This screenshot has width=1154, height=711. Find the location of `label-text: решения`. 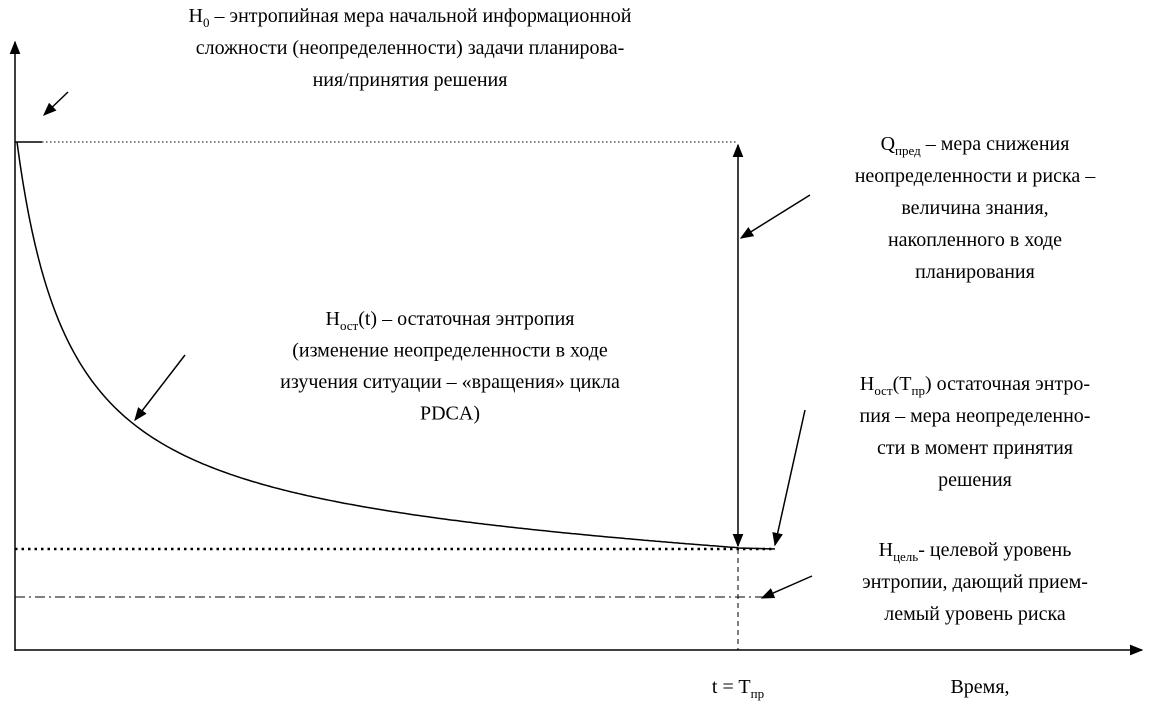

label-text: решения is located at coordinates (975, 480).